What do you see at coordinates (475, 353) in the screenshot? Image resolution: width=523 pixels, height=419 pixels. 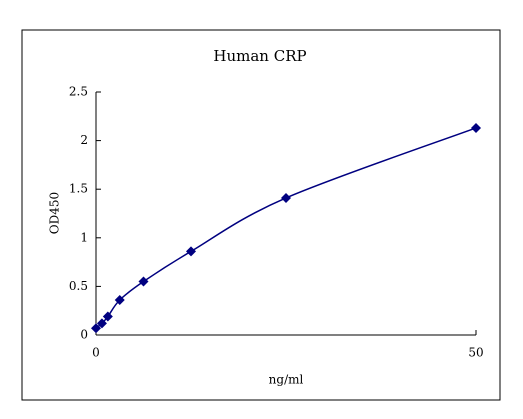 I see `x-tick-label: 50` at bounding box center [475, 353].